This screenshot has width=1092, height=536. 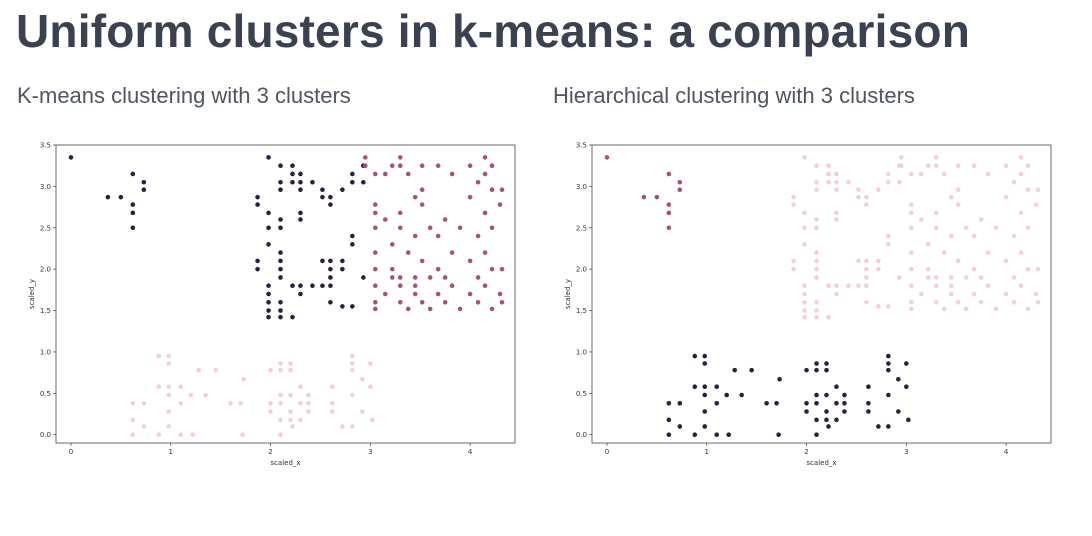 I want to click on y-tick-label: 2.5, so click(x=45, y=228).